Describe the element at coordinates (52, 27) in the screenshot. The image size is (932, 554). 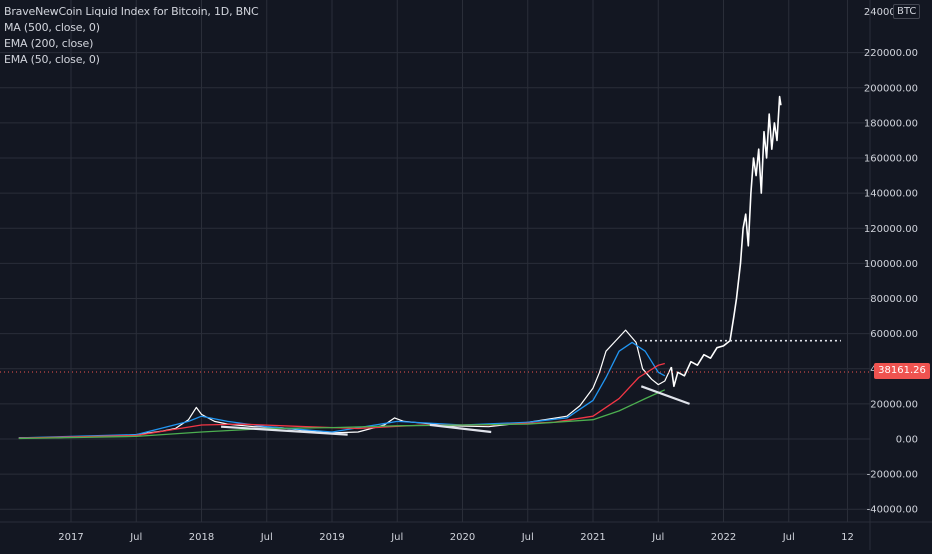
I see `indicator-ma500: MA (500, close, 0)` at that location.